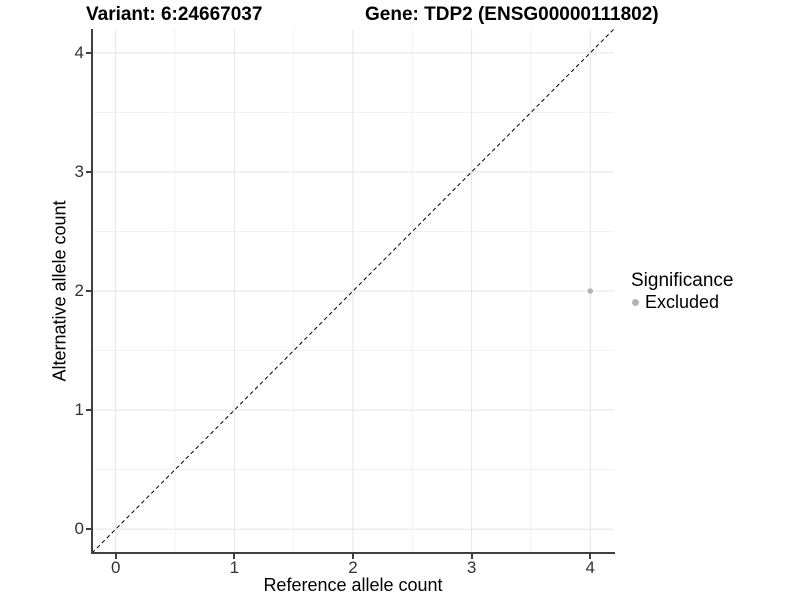 This screenshot has width=800, height=600. Describe the element at coordinates (353, 553) in the screenshot. I see `x-axis-line` at that location.